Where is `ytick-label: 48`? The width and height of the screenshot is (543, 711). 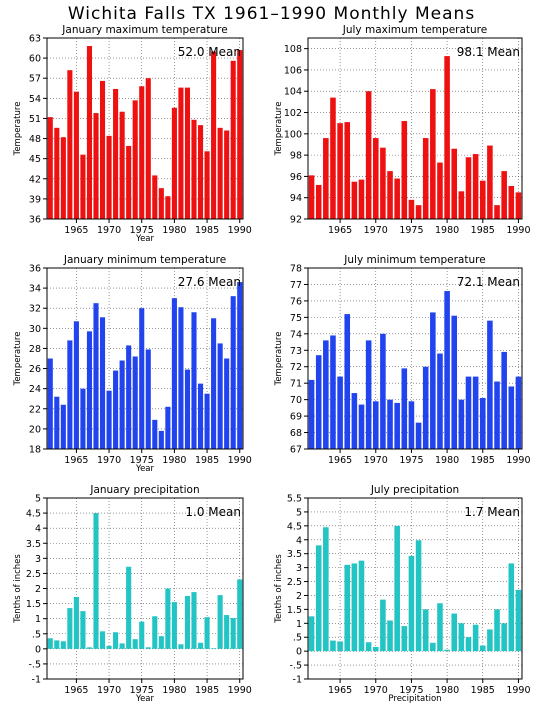
ytick-label: 48 is located at coordinates (35, 139).